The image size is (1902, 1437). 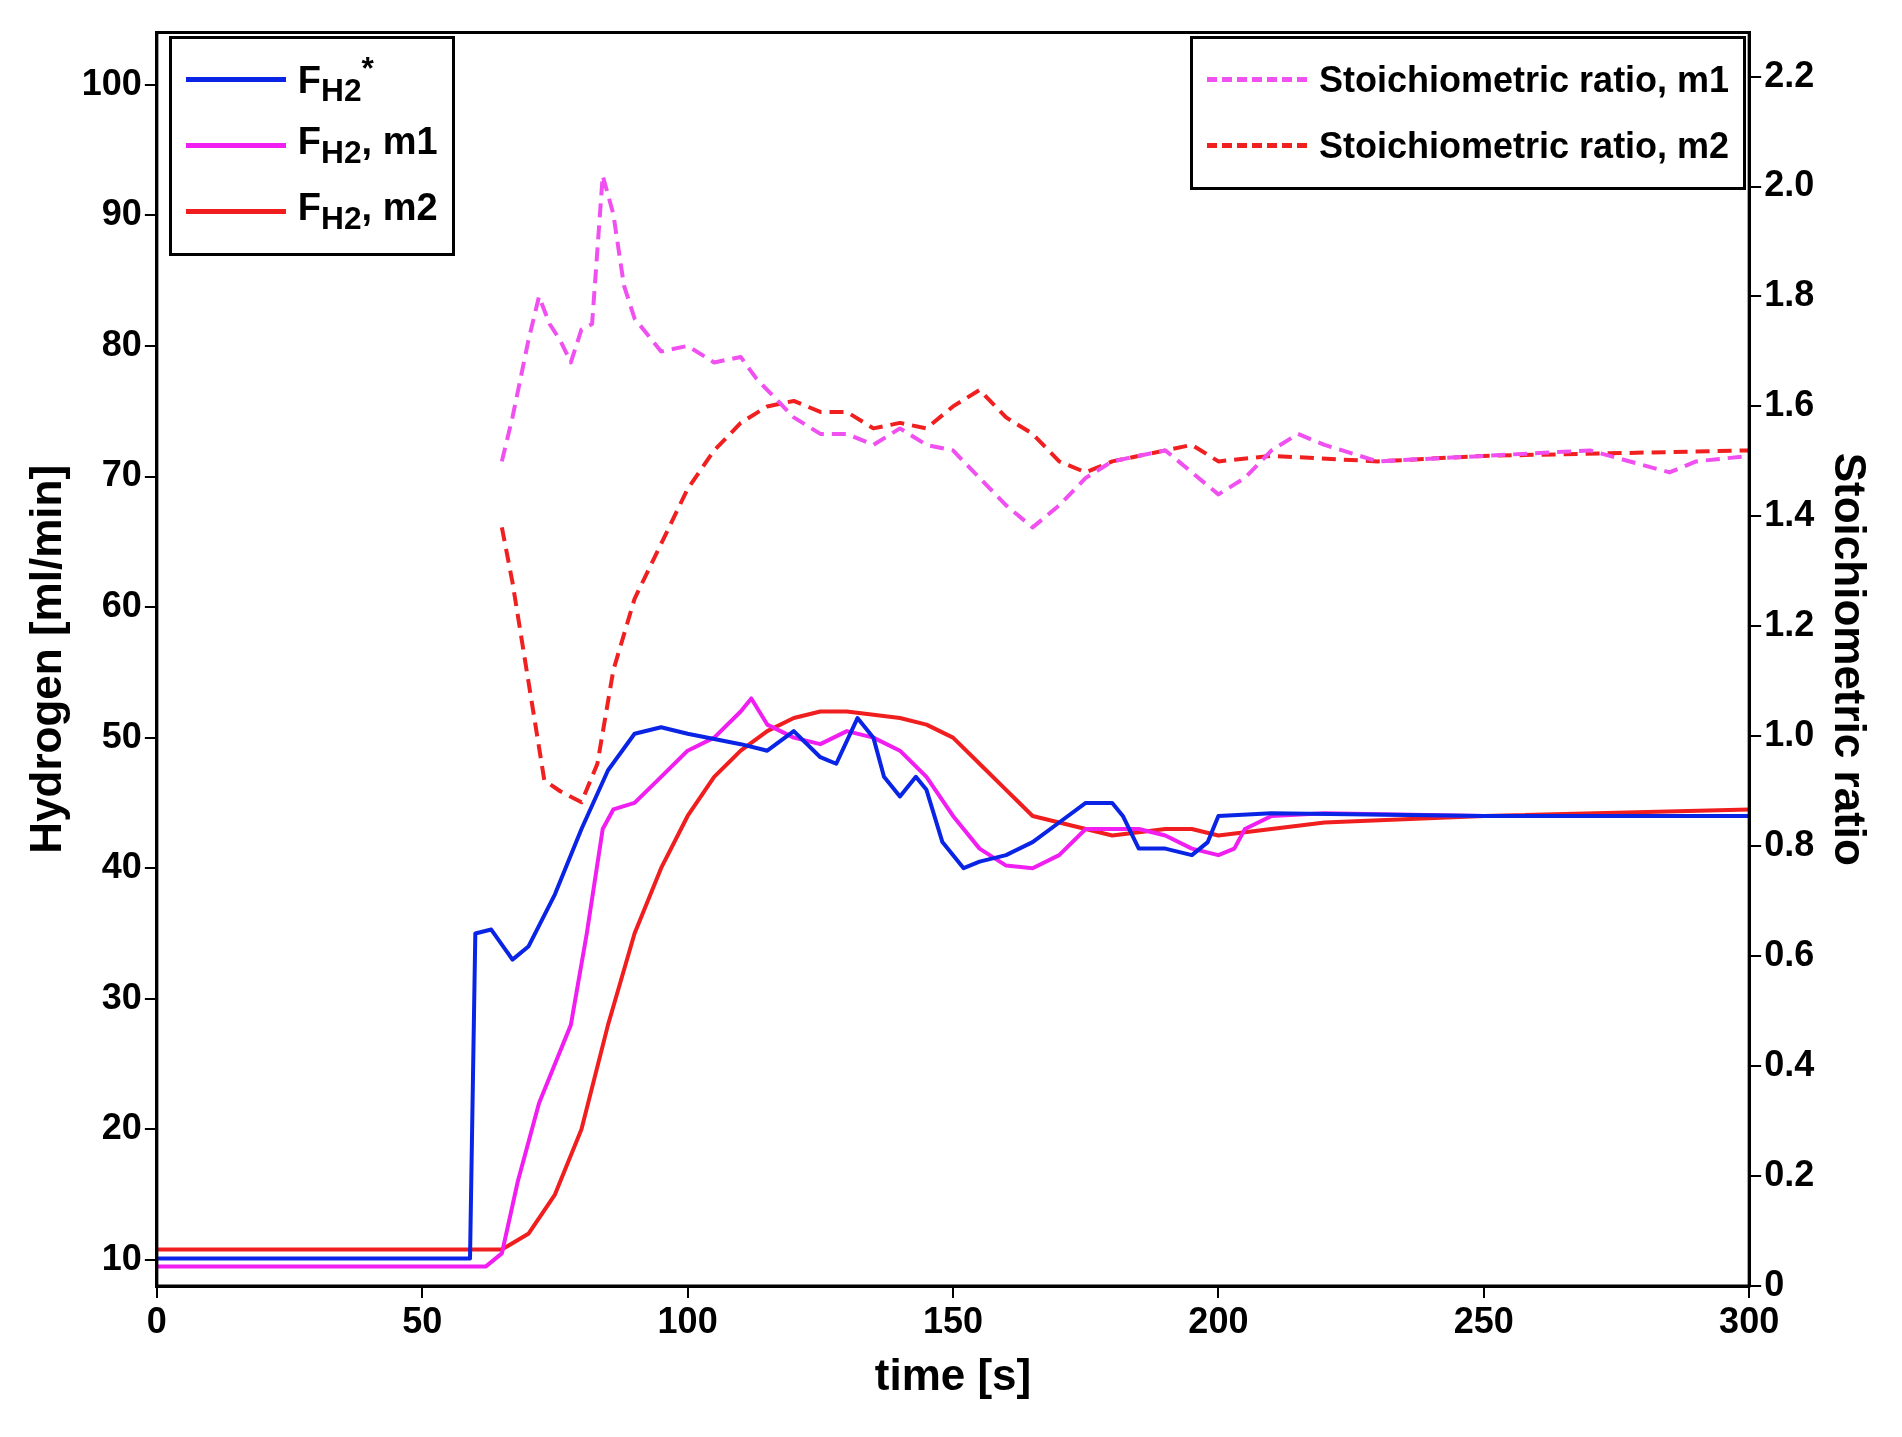 What do you see at coordinates (1789, 1173) in the screenshot?
I see `y2-tick-label: 0.2` at bounding box center [1789, 1173].